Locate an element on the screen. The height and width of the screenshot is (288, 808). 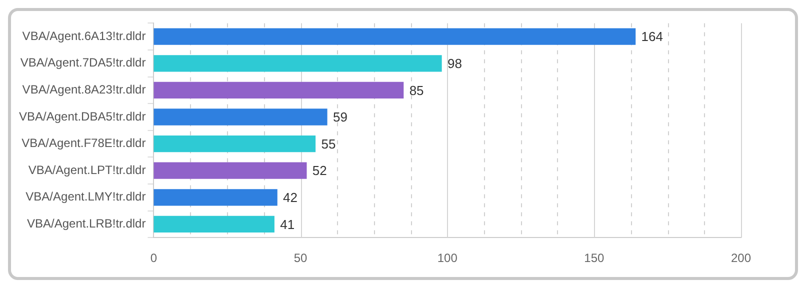
y-tick-label: VBA/Agent.LPT!tr.dldr is located at coordinates (87, 169).